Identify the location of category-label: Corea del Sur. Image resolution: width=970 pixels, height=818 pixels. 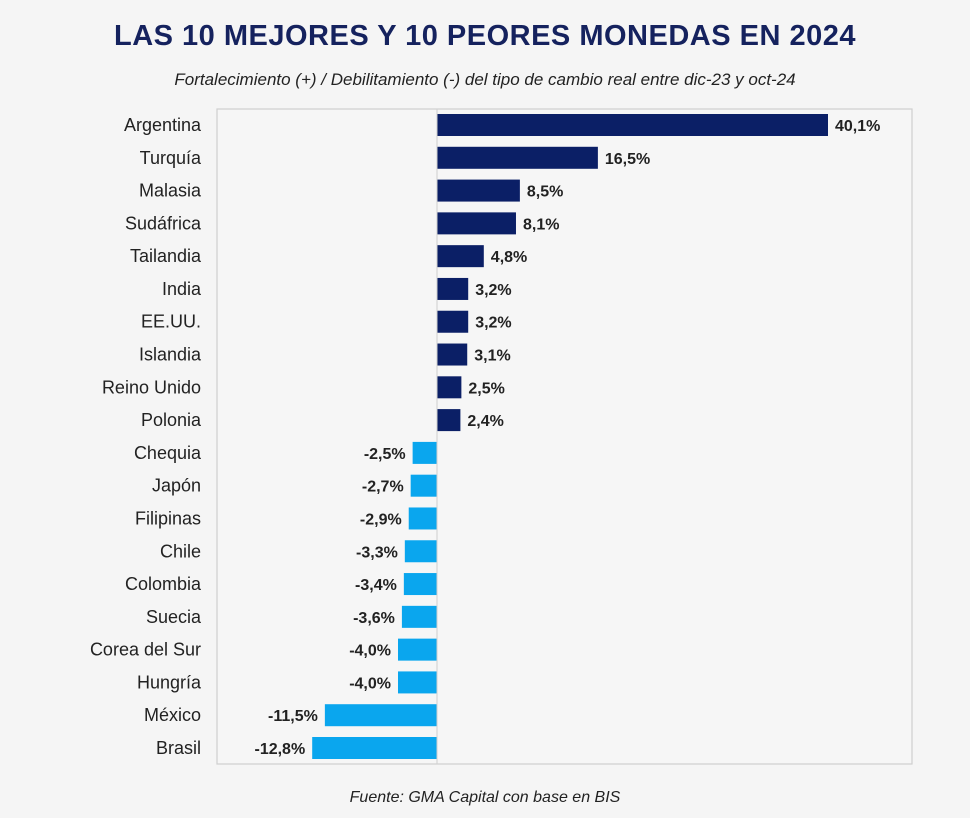
(145, 650).